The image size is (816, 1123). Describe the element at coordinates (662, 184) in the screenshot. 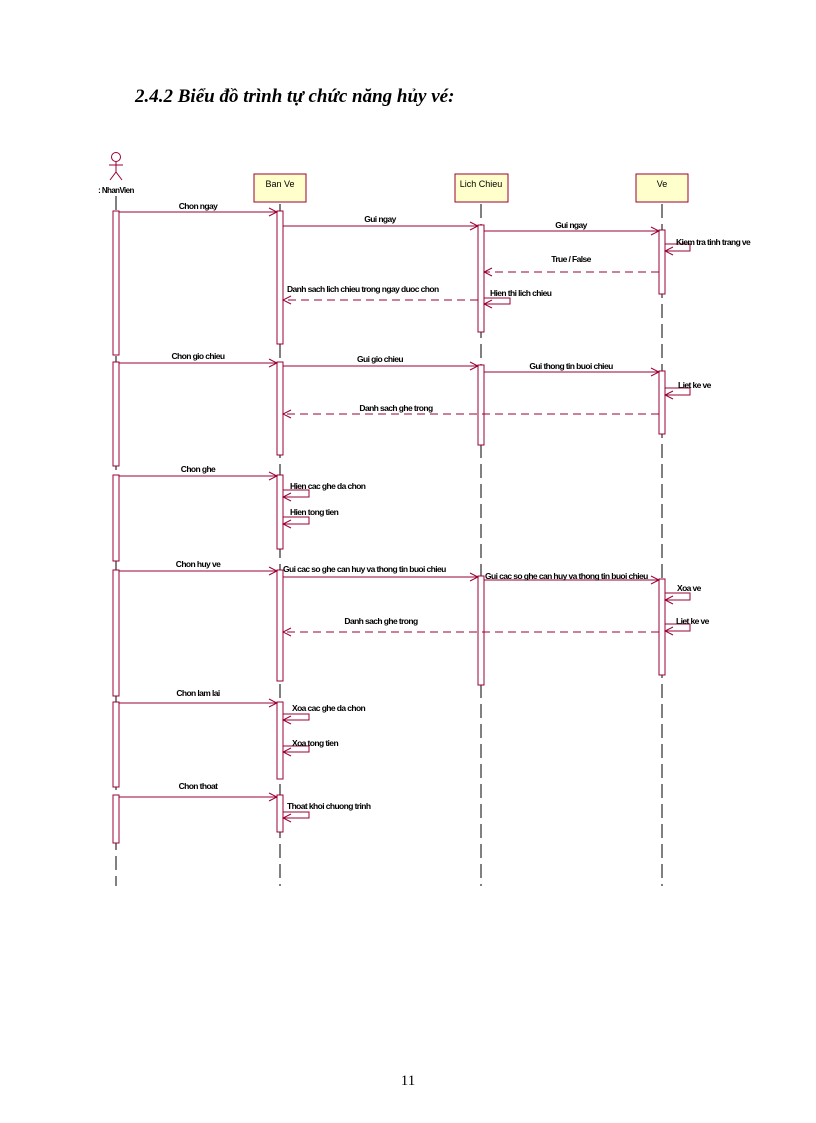

I see `object-label: Ve` at that location.